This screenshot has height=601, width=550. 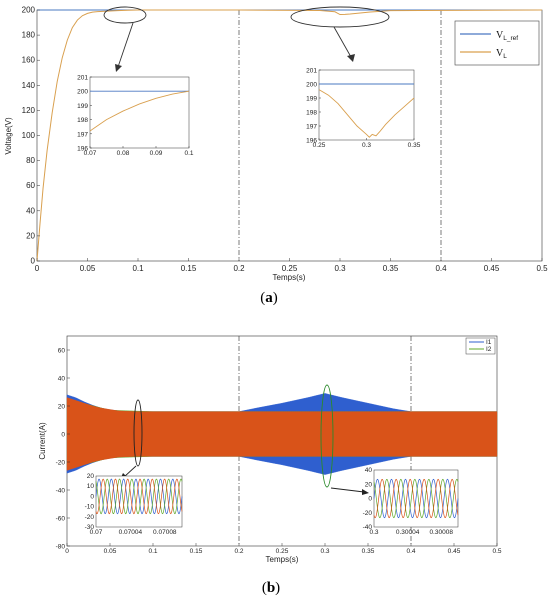 What do you see at coordinates (82, 149) in the screenshot?
I see `y-tick-label: 196` at bounding box center [82, 149].